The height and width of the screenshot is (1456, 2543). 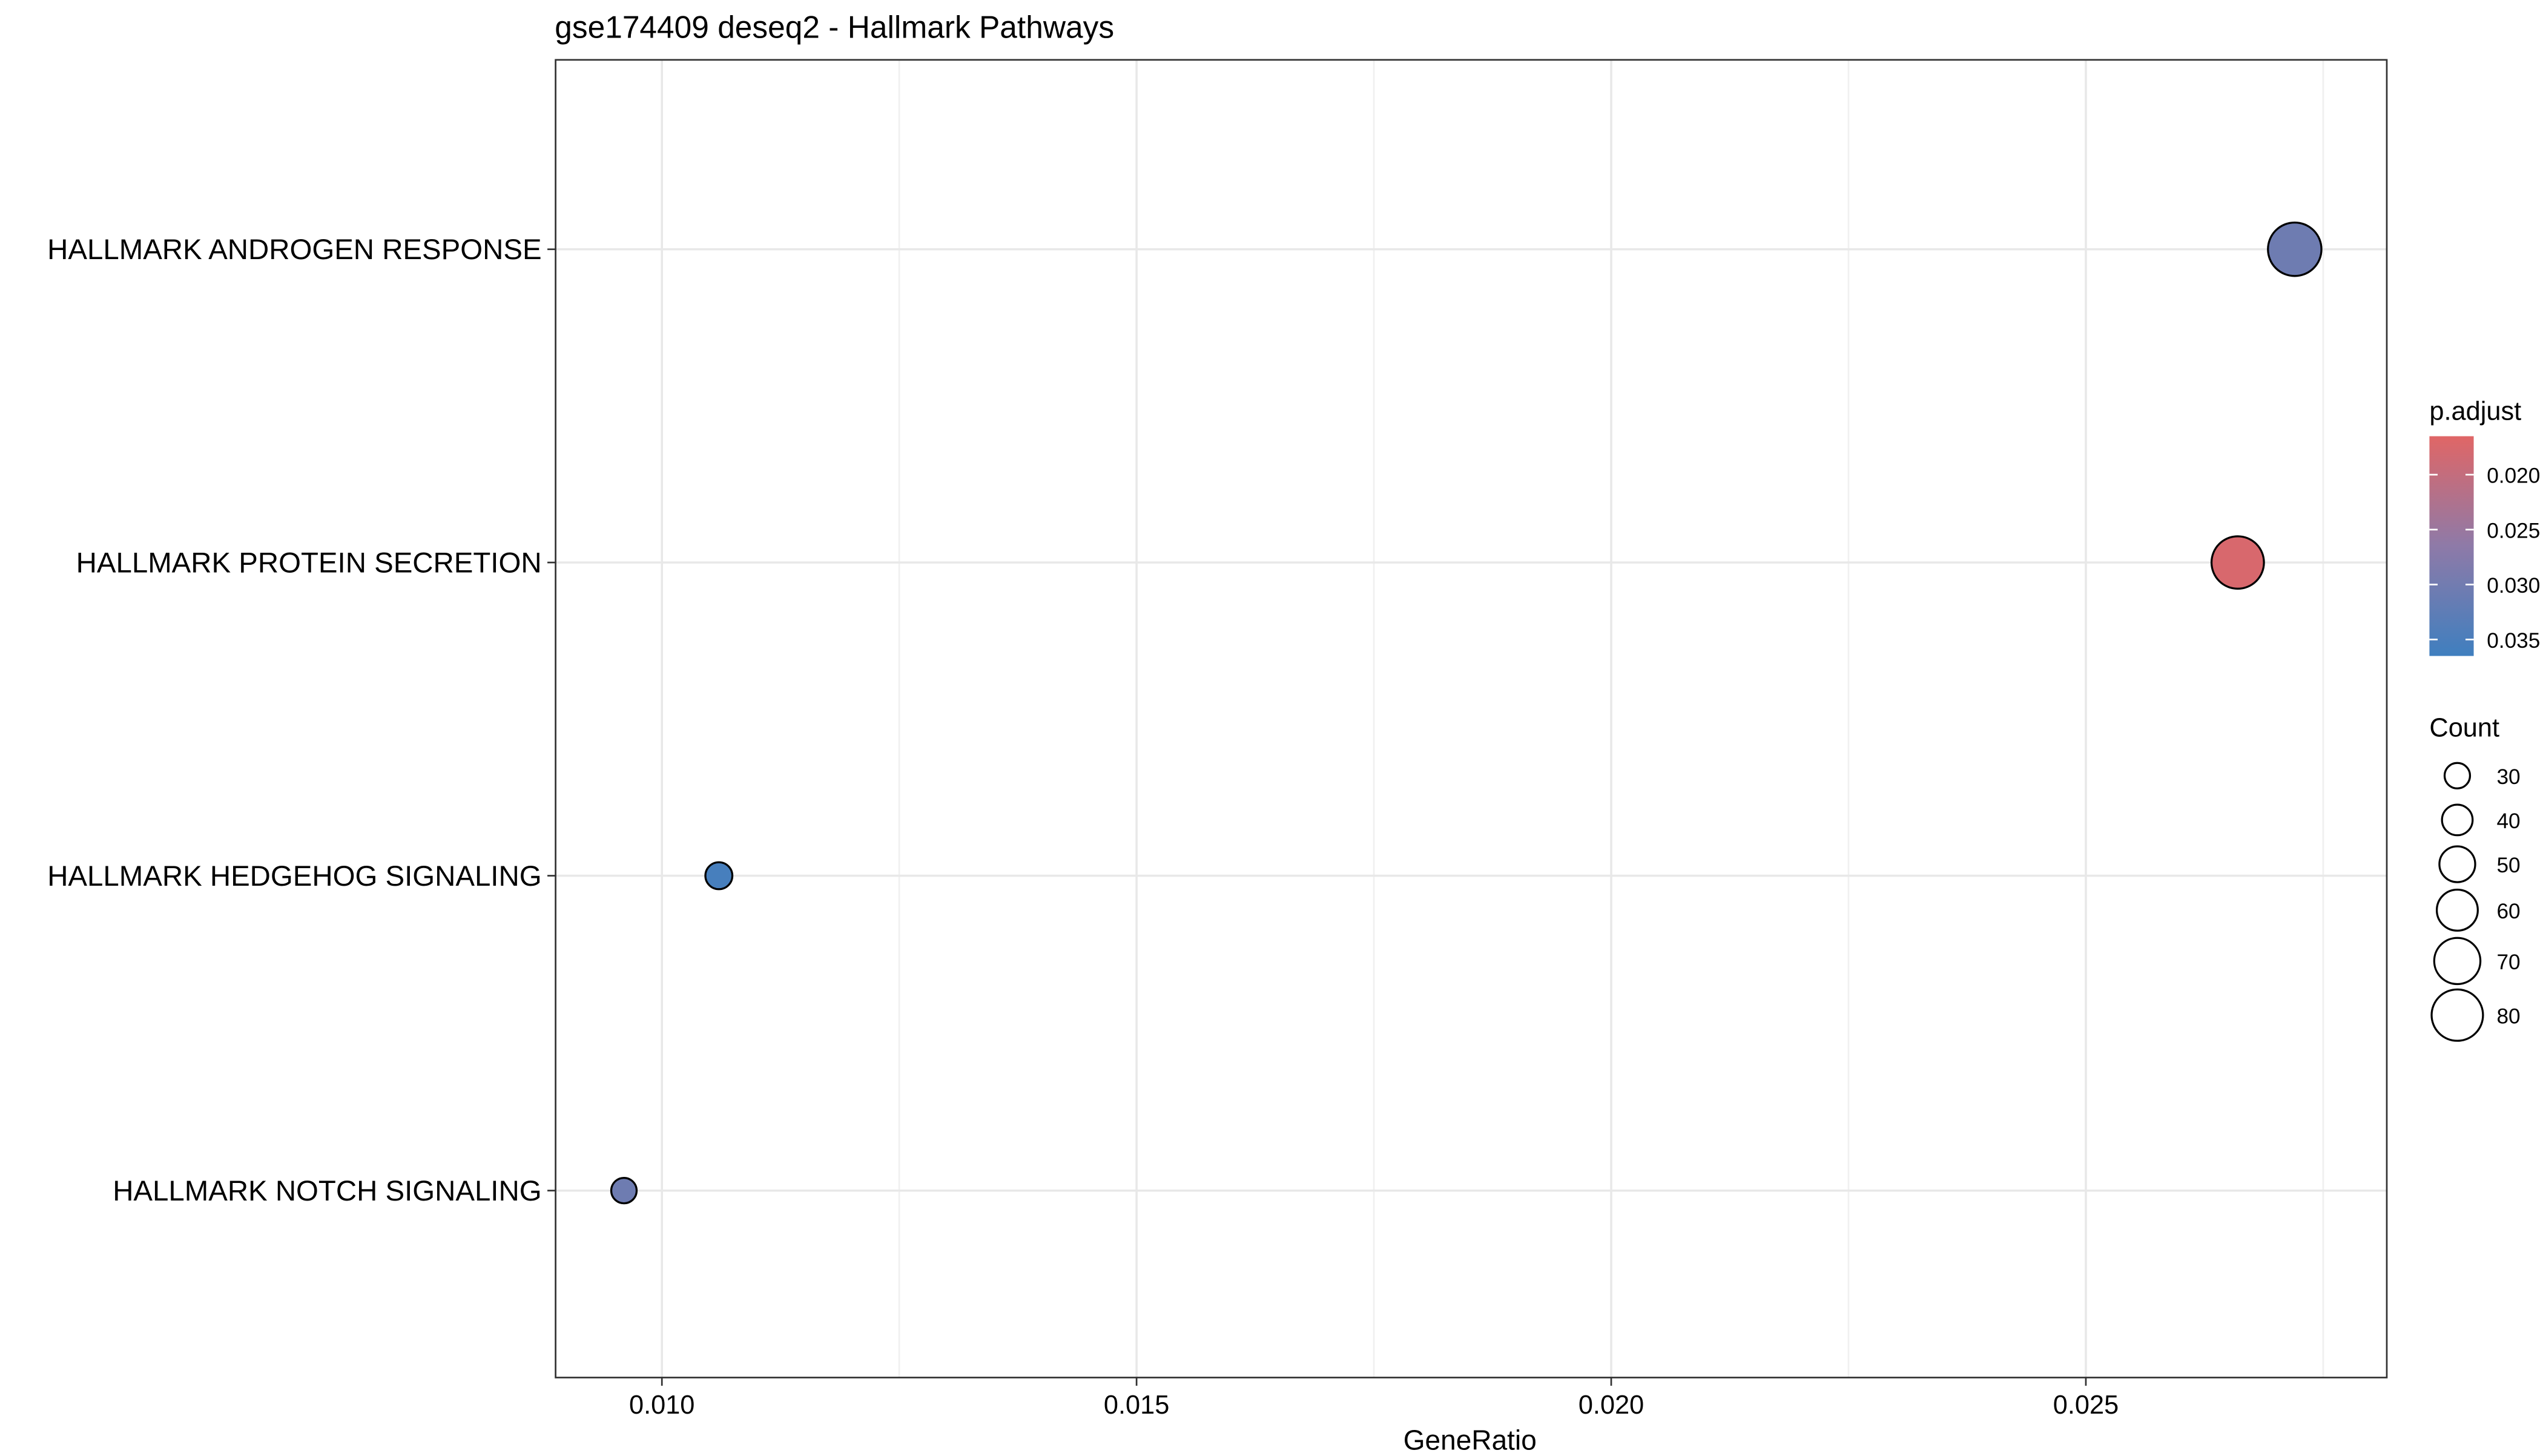 I want to click on color-legend-label: 0.025, so click(x=2513, y=530).